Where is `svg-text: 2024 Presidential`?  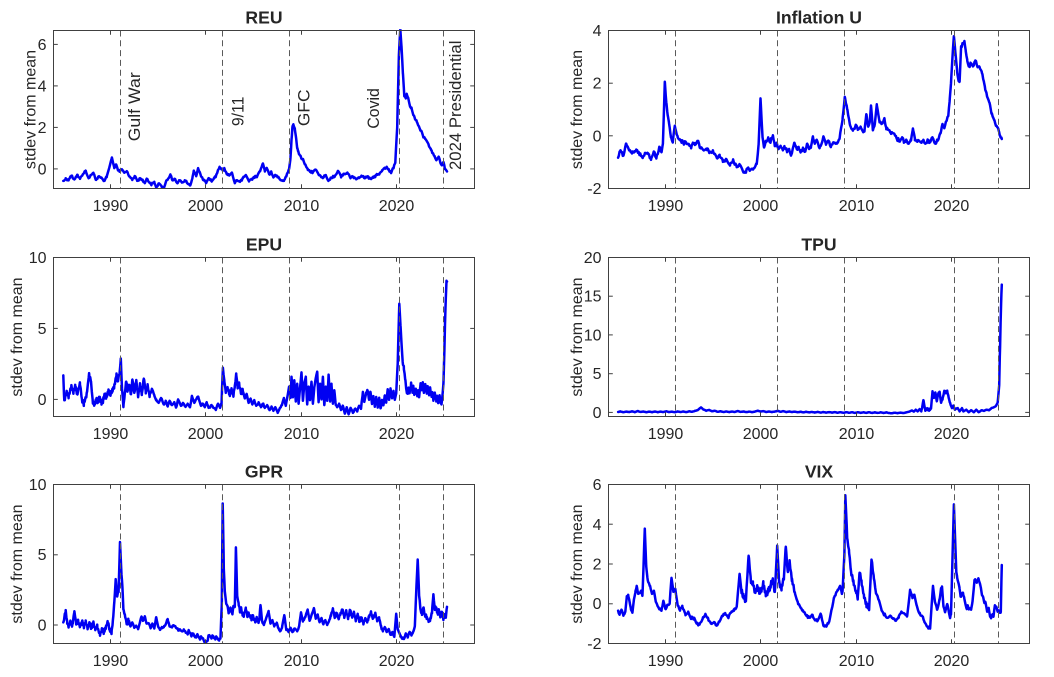
svg-text: 2024 Presidential is located at coordinates (456, 106).